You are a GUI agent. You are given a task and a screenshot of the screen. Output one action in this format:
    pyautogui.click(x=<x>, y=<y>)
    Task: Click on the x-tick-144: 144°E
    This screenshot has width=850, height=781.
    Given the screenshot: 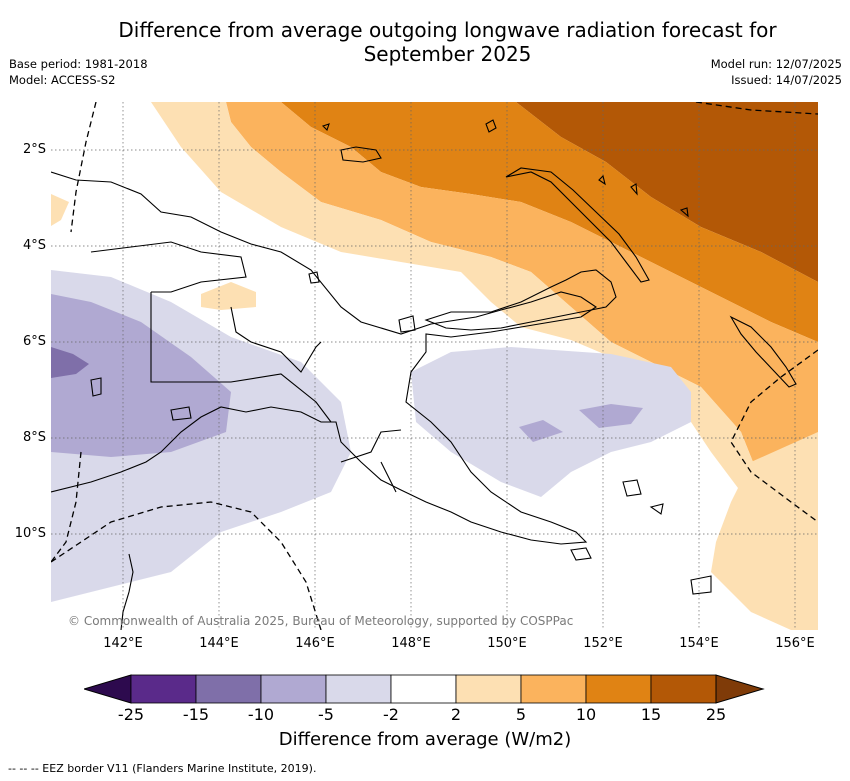 What is the action you would take?
    pyautogui.click(x=219, y=643)
    